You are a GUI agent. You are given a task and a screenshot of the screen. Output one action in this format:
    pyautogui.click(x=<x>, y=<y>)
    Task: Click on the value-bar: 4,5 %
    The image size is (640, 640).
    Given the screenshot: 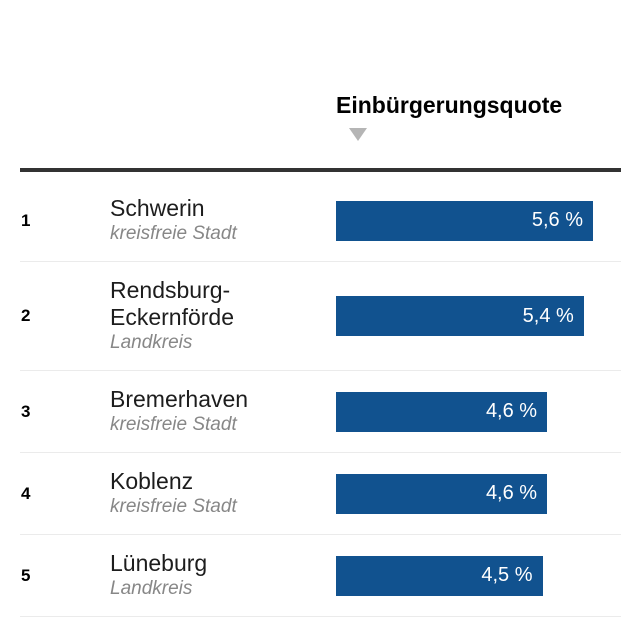 What is the action you would take?
    pyautogui.click(x=439, y=575)
    